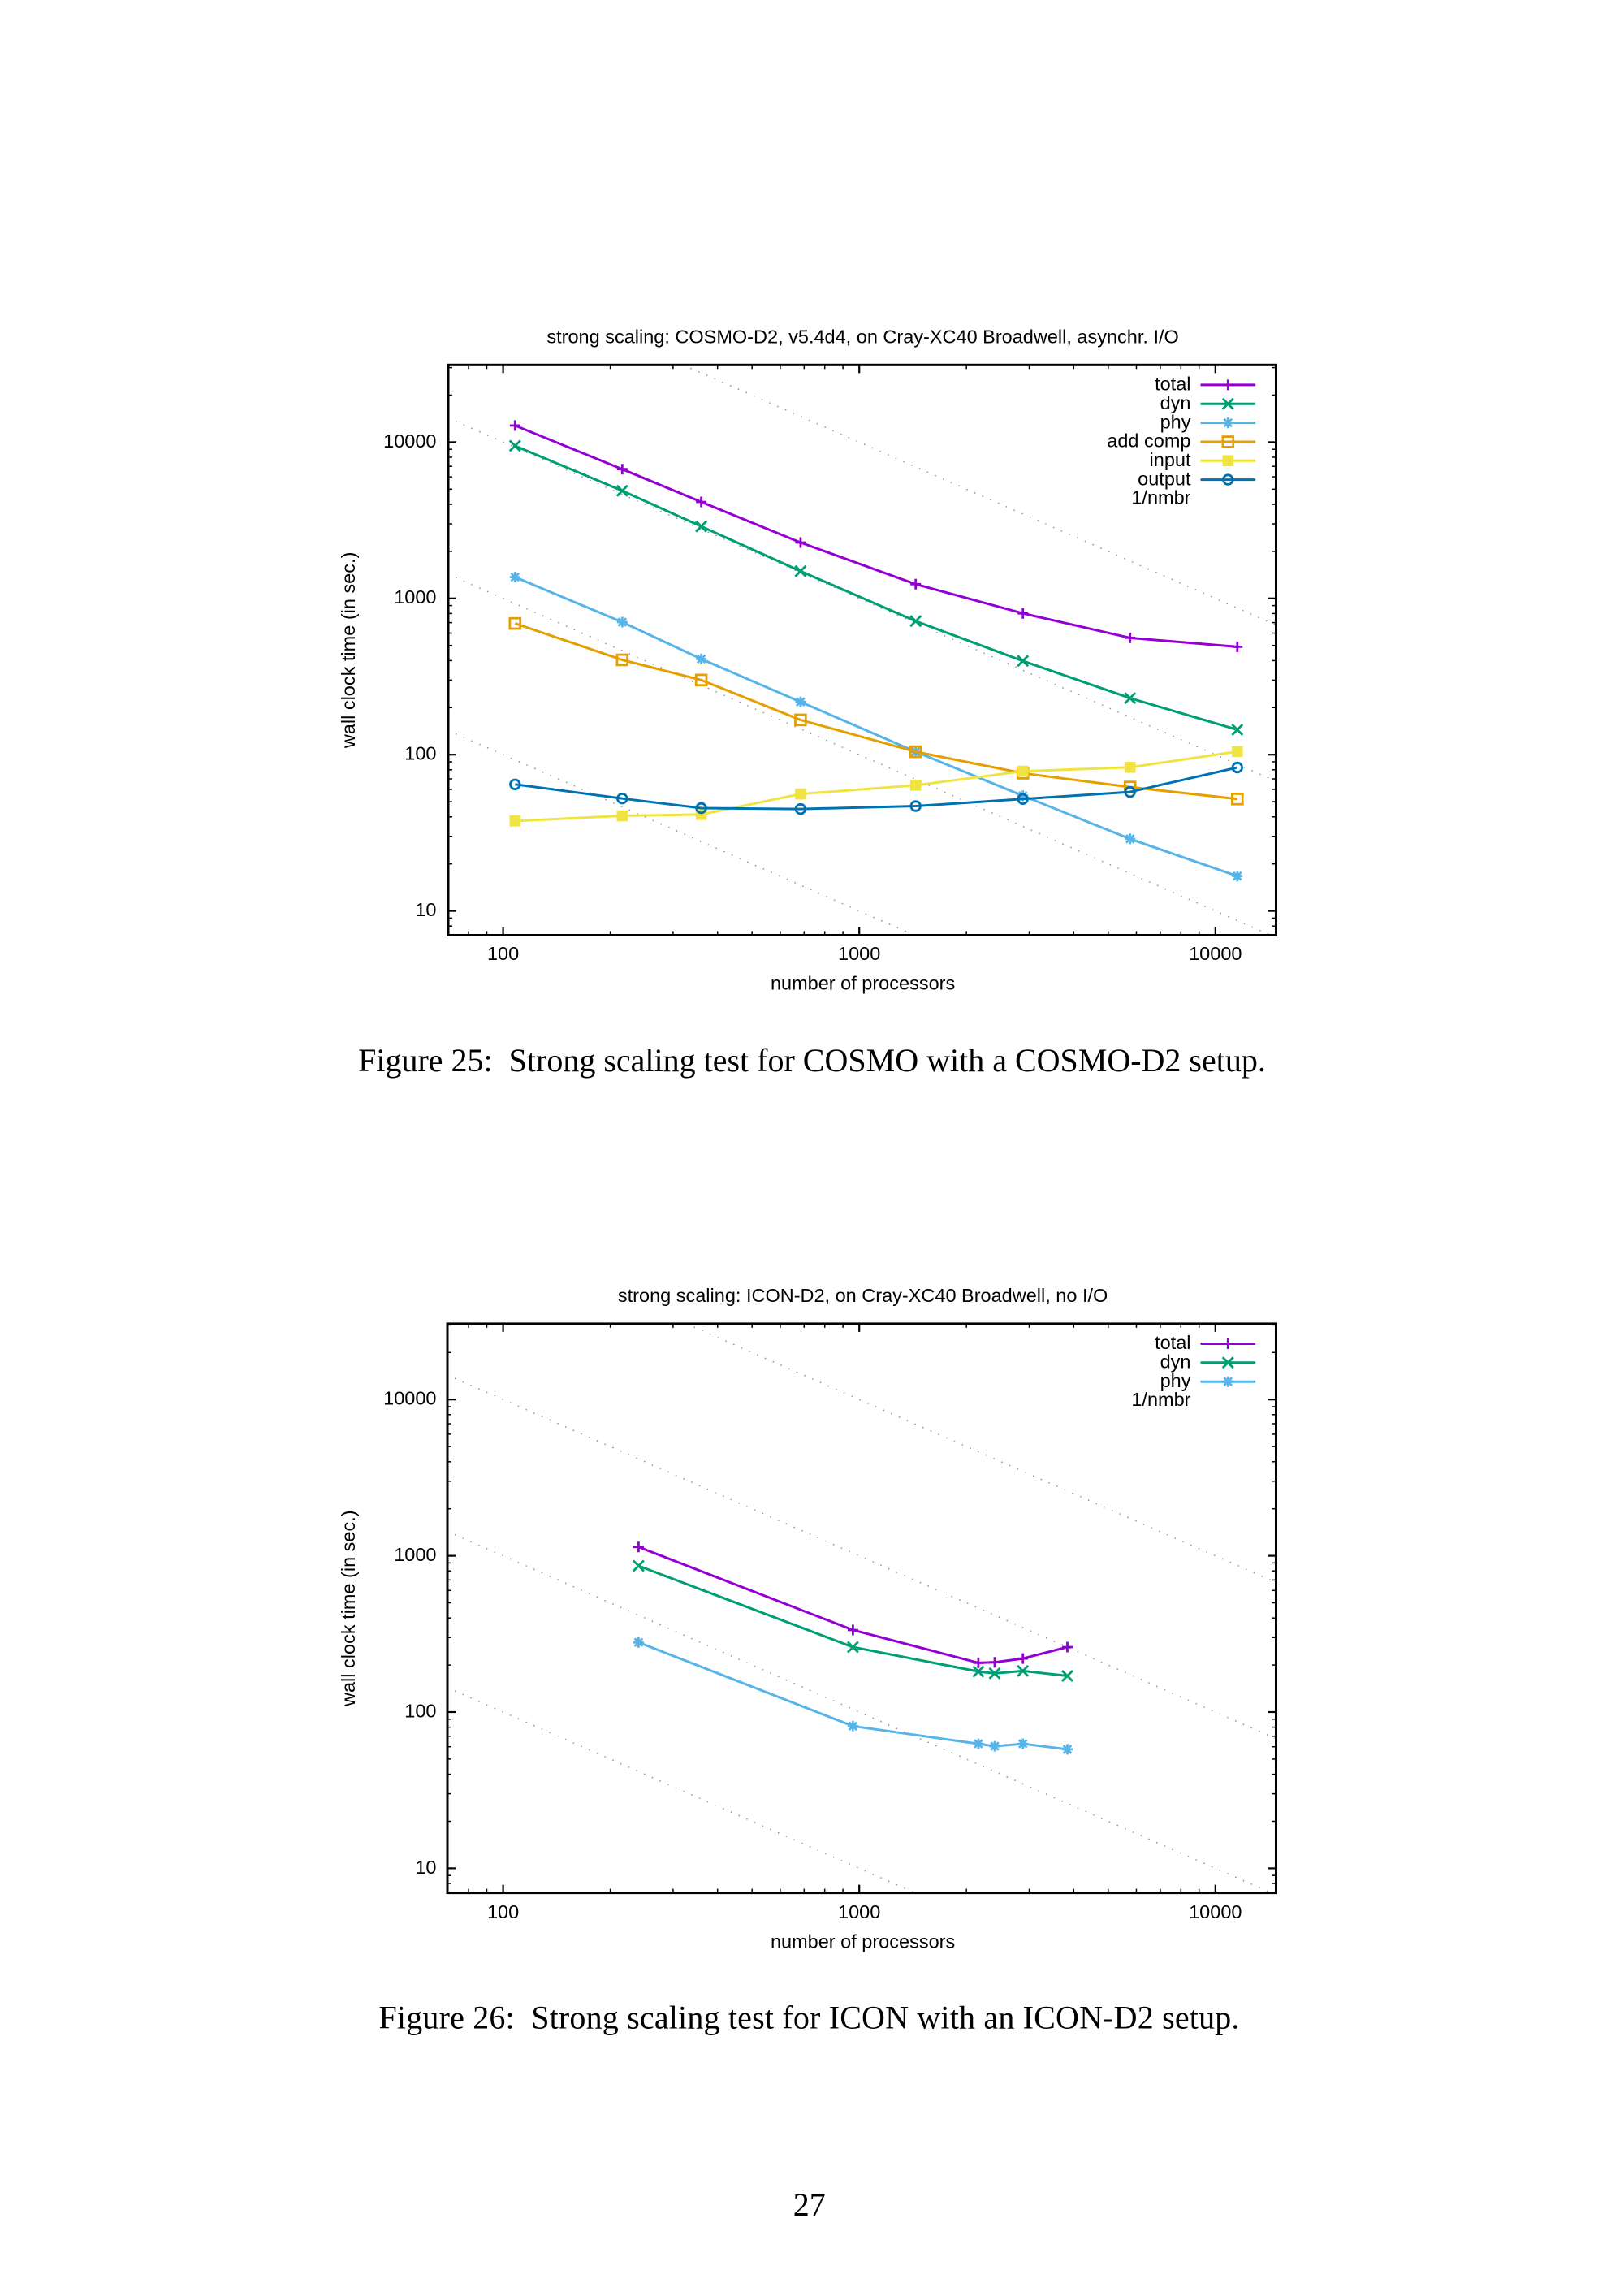  What do you see at coordinates (1149, 441) in the screenshot?
I see `svg-text: add comp` at bounding box center [1149, 441].